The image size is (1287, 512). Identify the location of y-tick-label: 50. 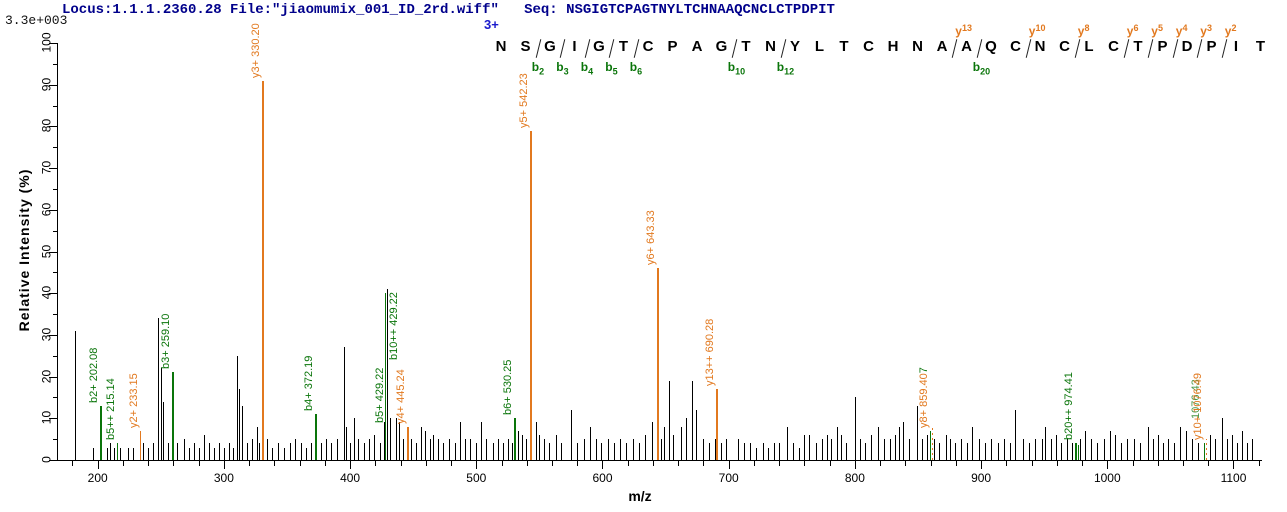
(46, 251).